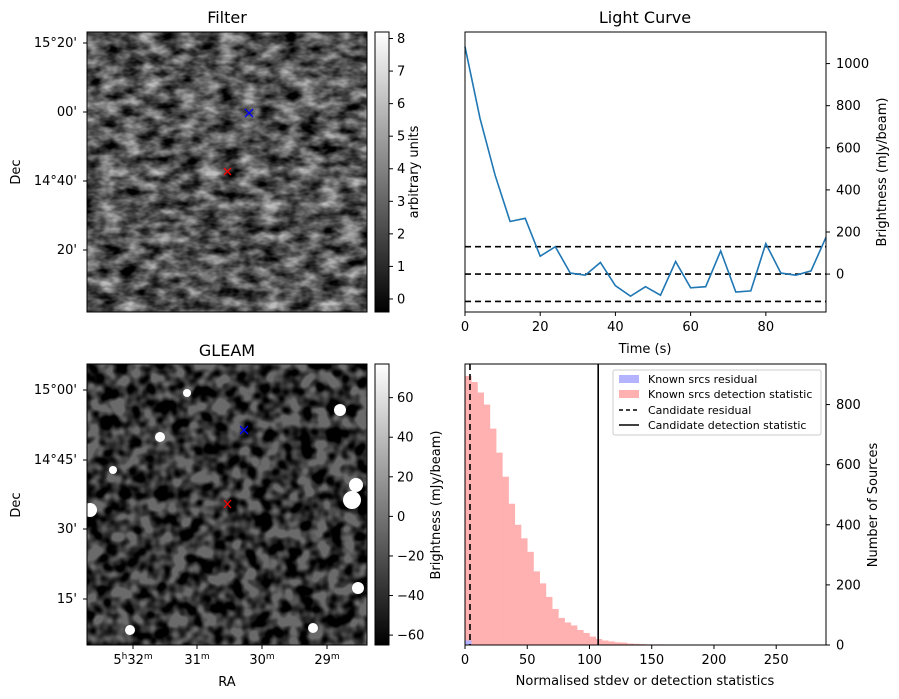 This screenshot has width=899, height=699. I want to click on gleam-candidate-marker, so click(227, 504).